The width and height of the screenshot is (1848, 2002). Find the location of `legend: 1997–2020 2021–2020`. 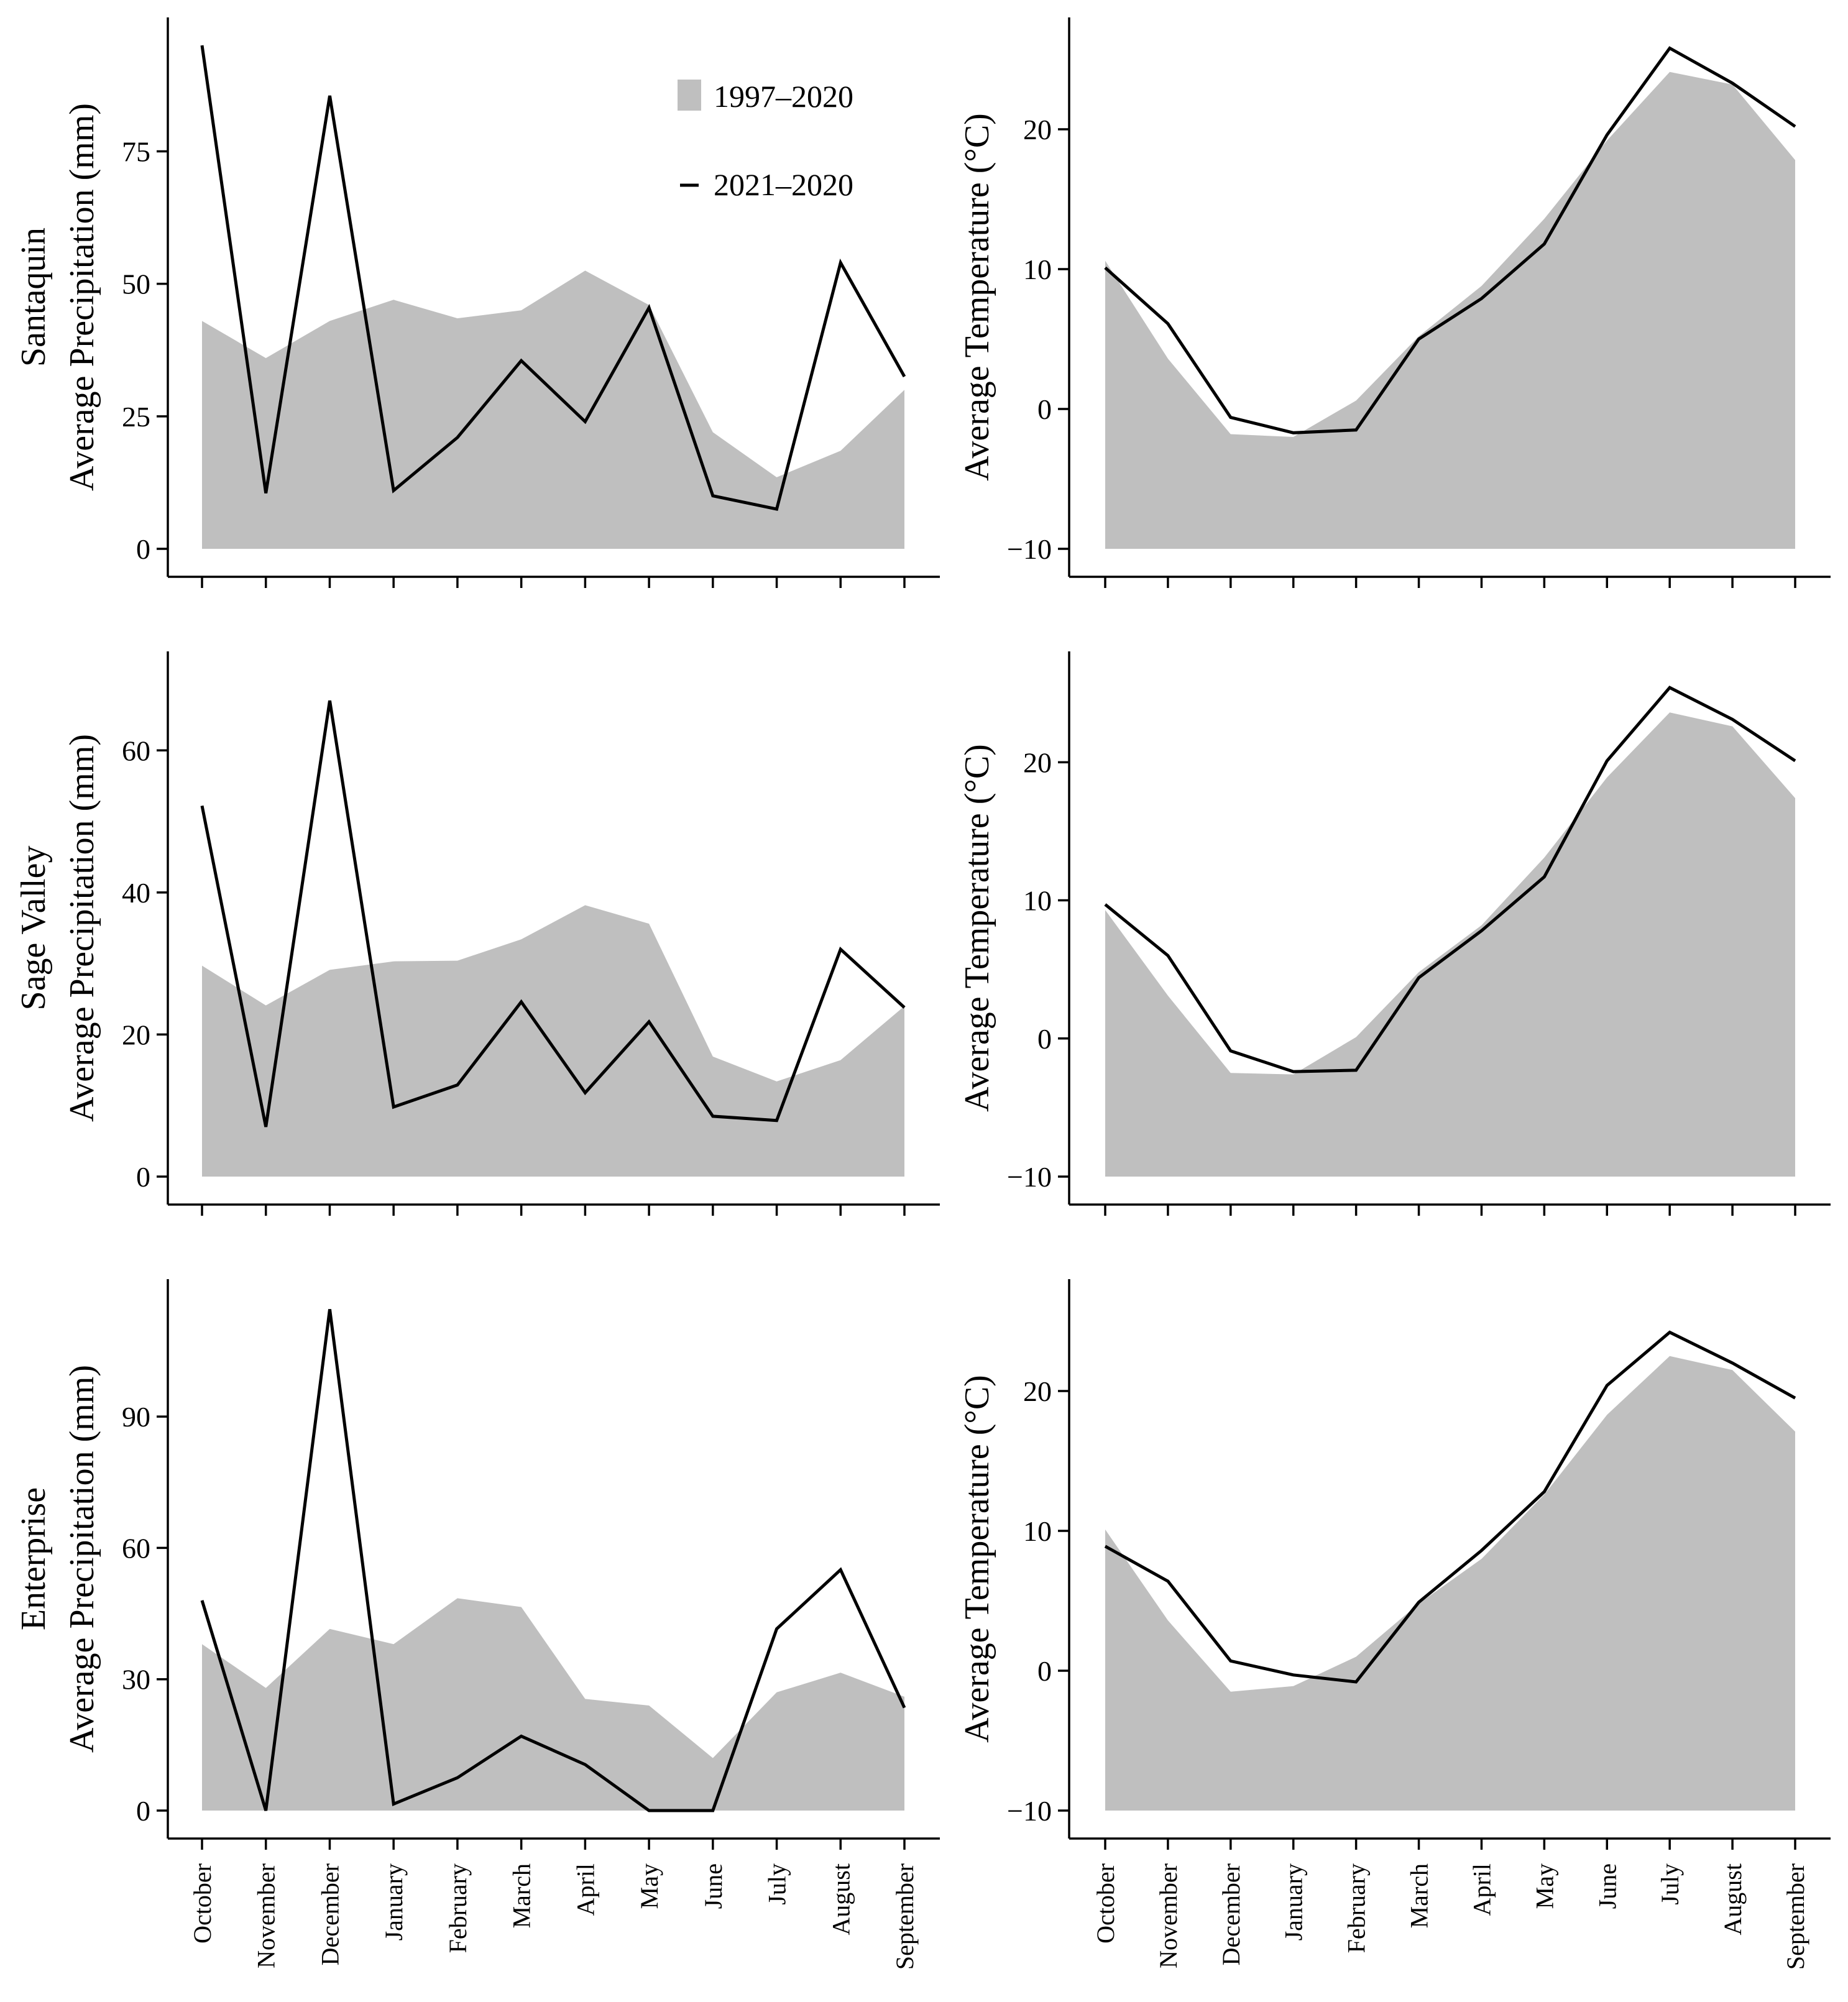

legend: 1997–2020 2021–2020 is located at coordinates (765, 140).